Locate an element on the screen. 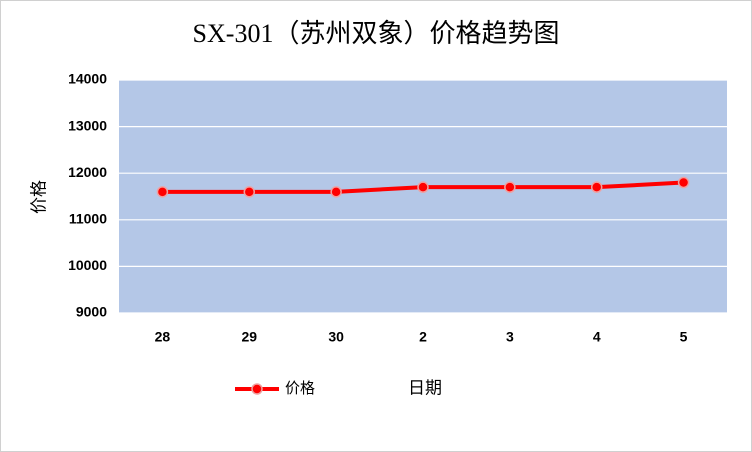 The height and width of the screenshot is (452, 752). y-axis-label: 价格 is located at coordinates (38, 197).